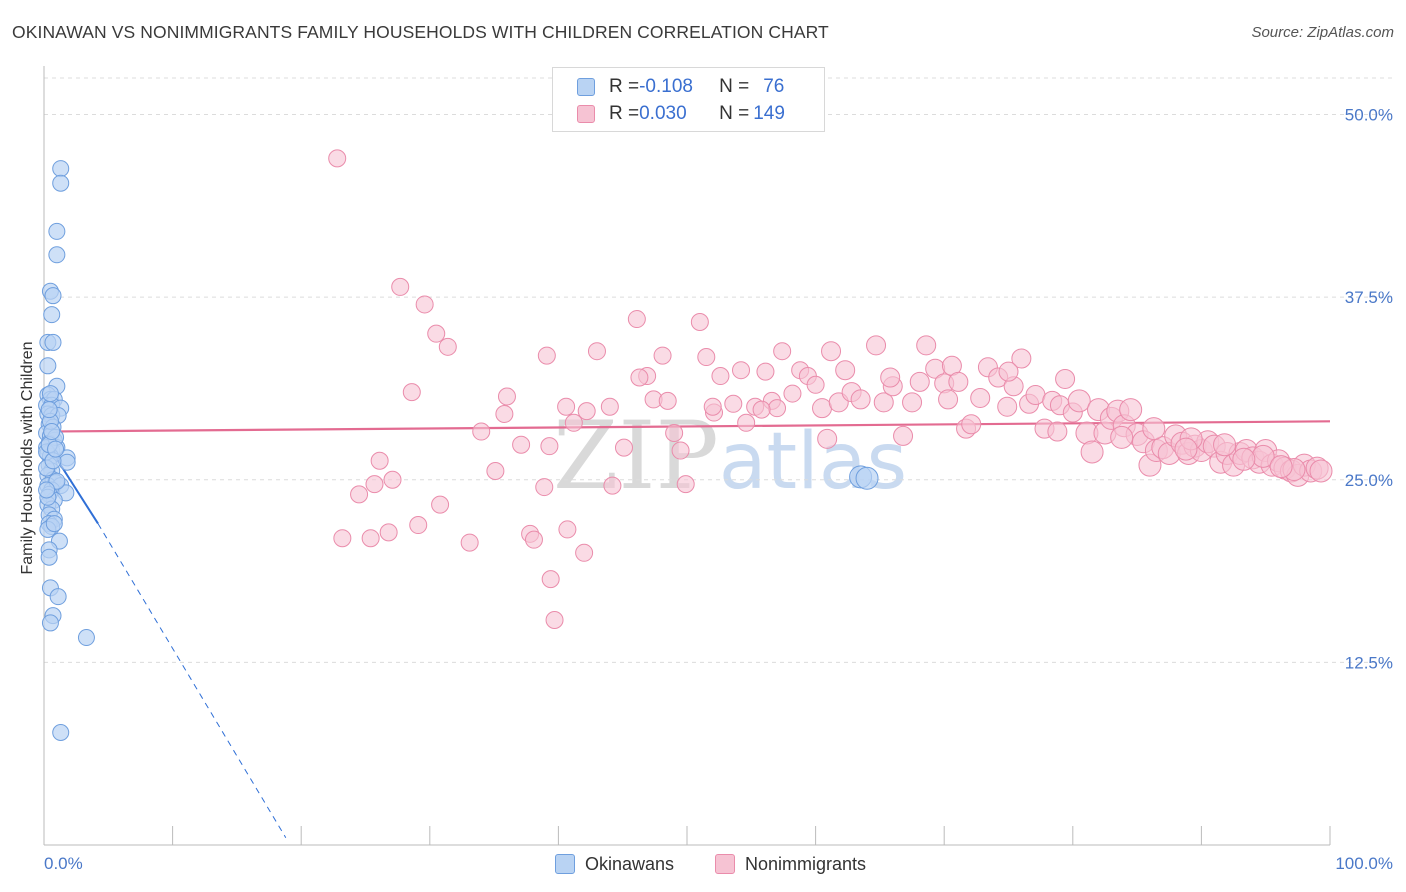 The image size is (1406, 892). What do you see at coordinates (688, 99) in the screenshot?
I see `legend: R = -0.108 N = 76 R = 0.030 N = 149` at bounding box center [688, 99].